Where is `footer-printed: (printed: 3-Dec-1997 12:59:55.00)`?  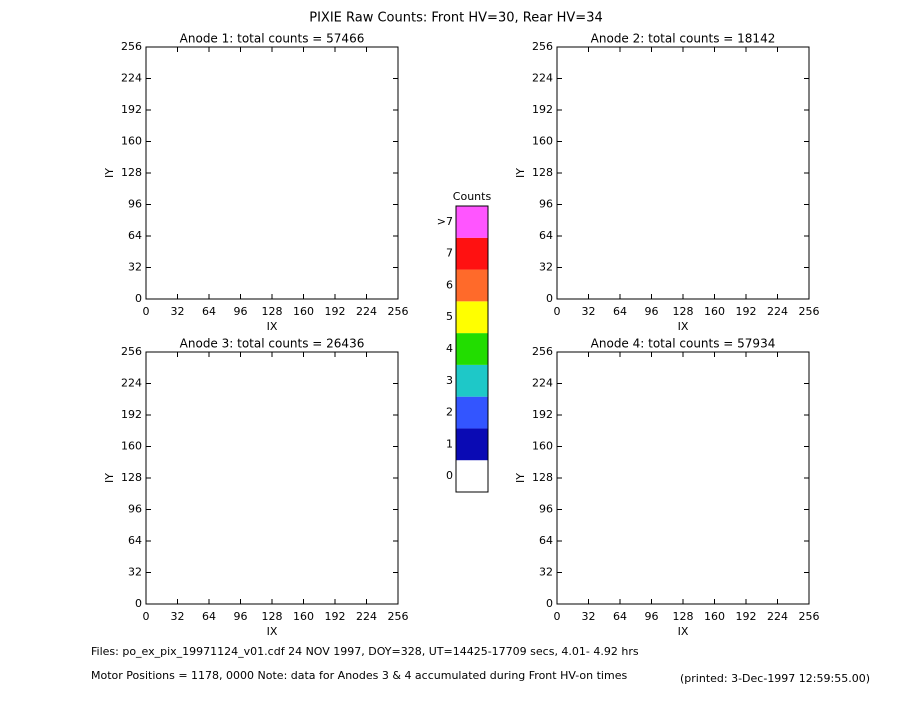
footer-printed: (printed: 3-Dec-1997 12:59:55.00) is located at coordinates (775, 678).